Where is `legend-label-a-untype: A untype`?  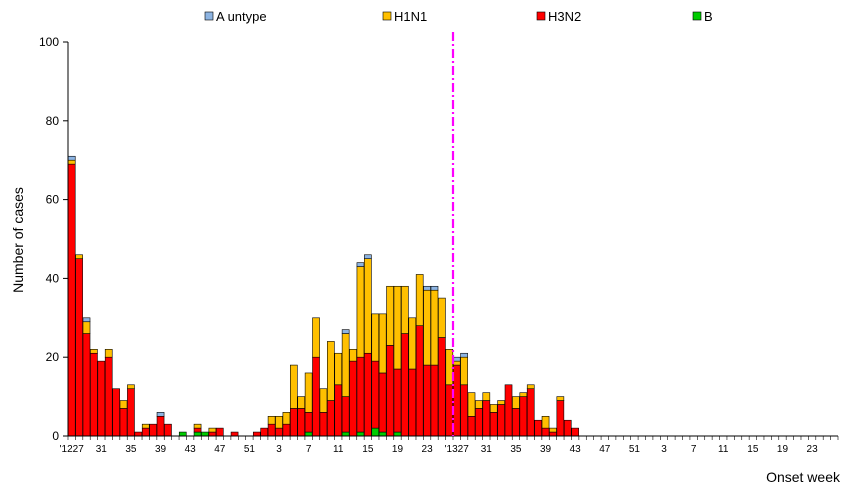
legend-label-a-untype: A untype is located at coordinates (241, 16).